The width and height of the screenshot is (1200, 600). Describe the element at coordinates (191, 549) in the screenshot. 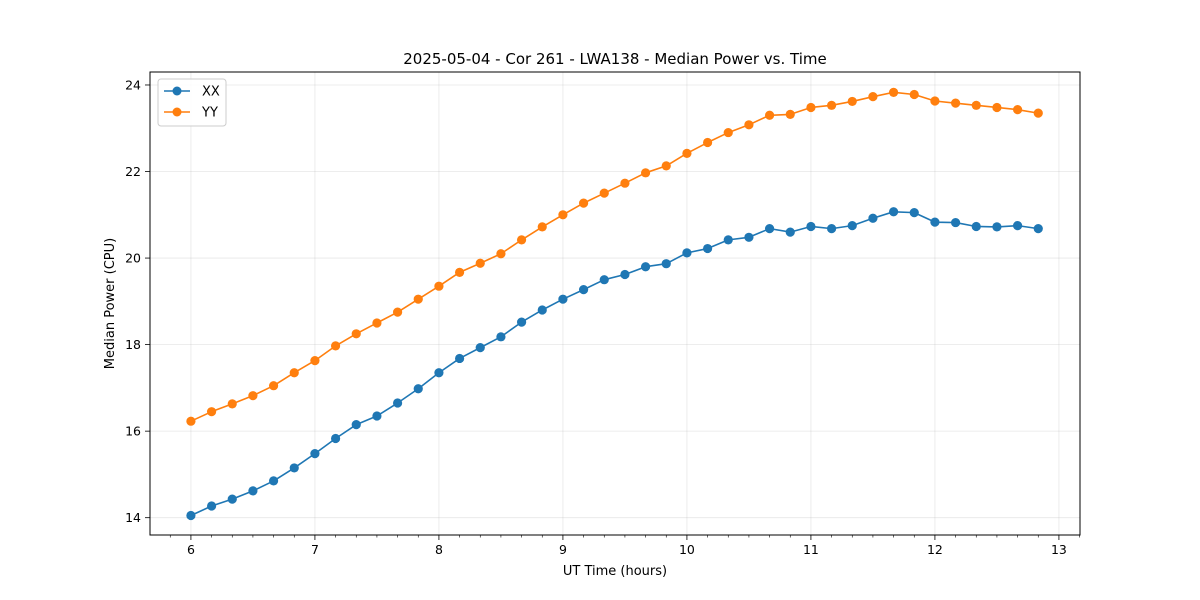

I see `x-tick-label: 6` at that location.